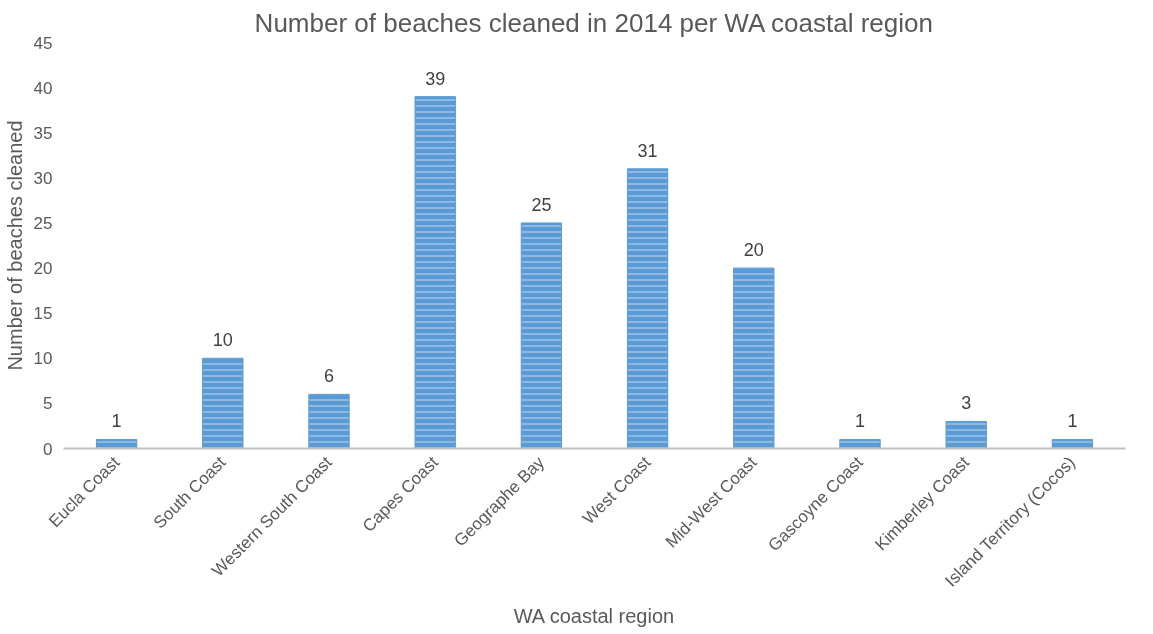  What do you see at coordinates (753, 250) in the screenshot?
I see `data-label: 20` at bounding box center [753, 250].